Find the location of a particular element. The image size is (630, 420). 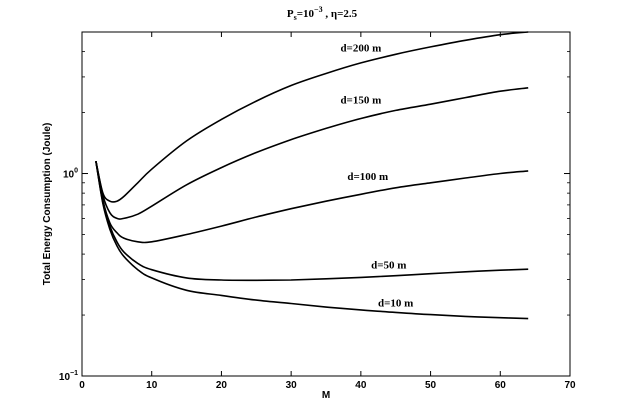

x-tick-labels: 0 10 20 30 40 50 60 70 is located at coordinates (327, 385).